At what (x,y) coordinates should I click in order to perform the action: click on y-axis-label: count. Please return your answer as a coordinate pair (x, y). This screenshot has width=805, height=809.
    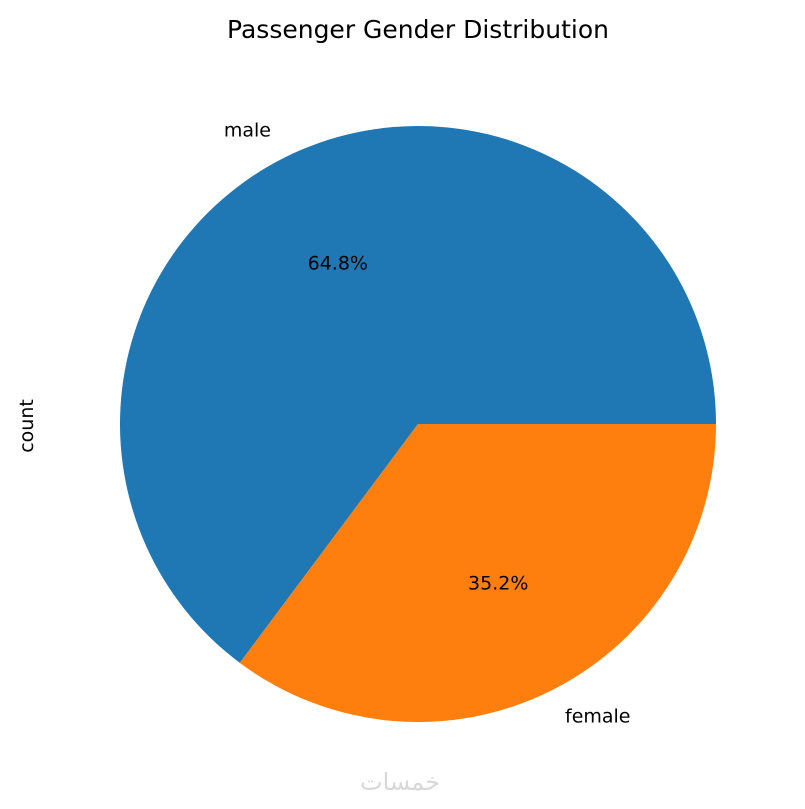
    Looking at the image, I should click on (27, 426).